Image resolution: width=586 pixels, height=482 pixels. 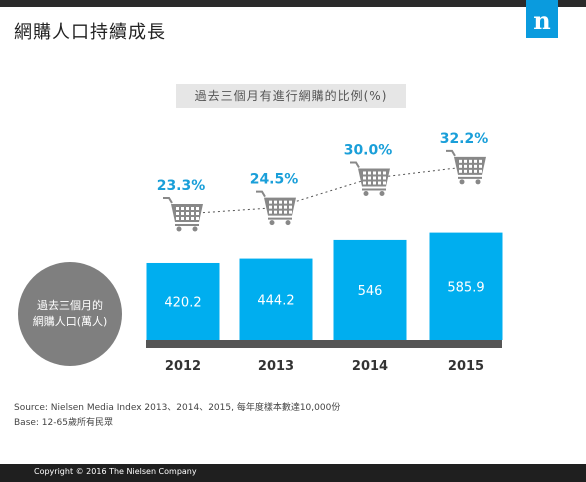 What do you see at coordinates (70, 321) in the screenshot?
I see `circle-label-line2: 網購人口(萬人)` at bounding box center [70, 321].